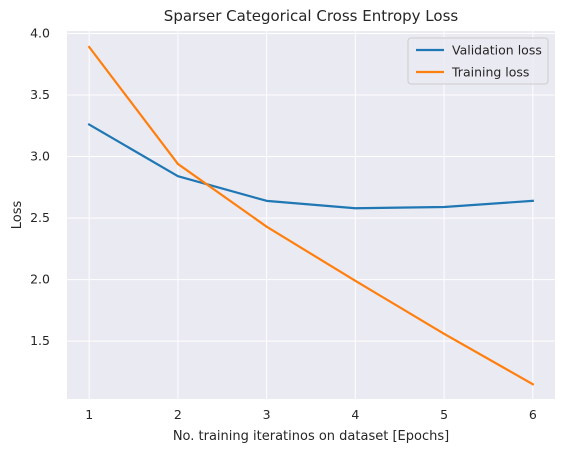 The width and height of the screenshot is (564, 453). I want to click on x-tick-label: 6, so click(533, 414).